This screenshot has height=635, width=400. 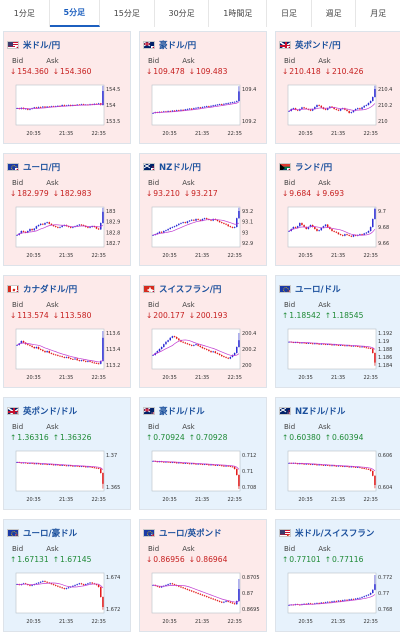 What do you see at coordinates (318, 290) in the screenshot?
I see `pair-name: ユーロ/ドル` at bounding box center [318, 290].